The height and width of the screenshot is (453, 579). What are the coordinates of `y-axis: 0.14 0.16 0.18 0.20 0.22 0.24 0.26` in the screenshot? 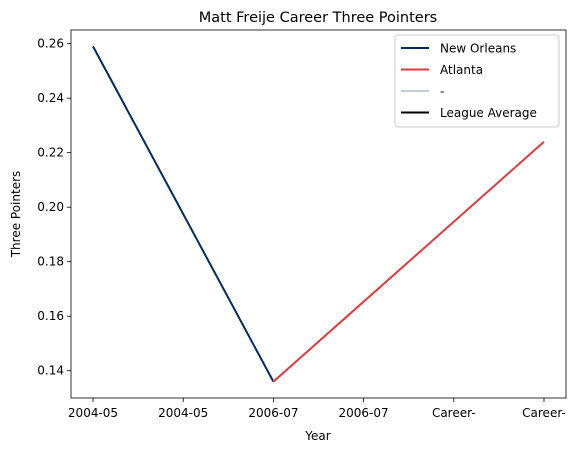 It's located at (54, 207).